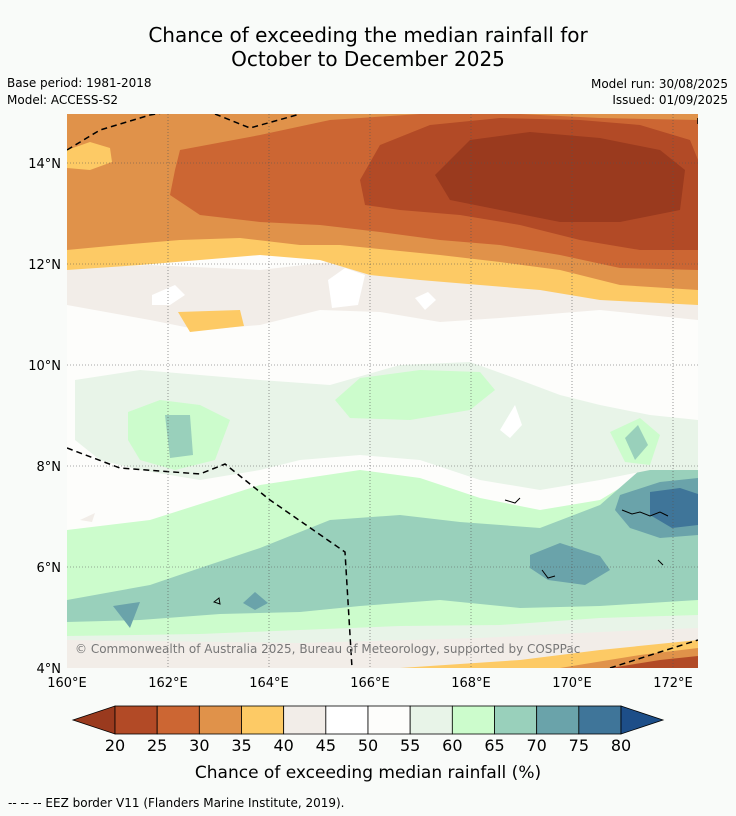 The width and height of the screenshot is (736, 816). Describe the element at coordinates (269, 683) in the screenshot. I see `lon-tick-label: 164°E` at that location.